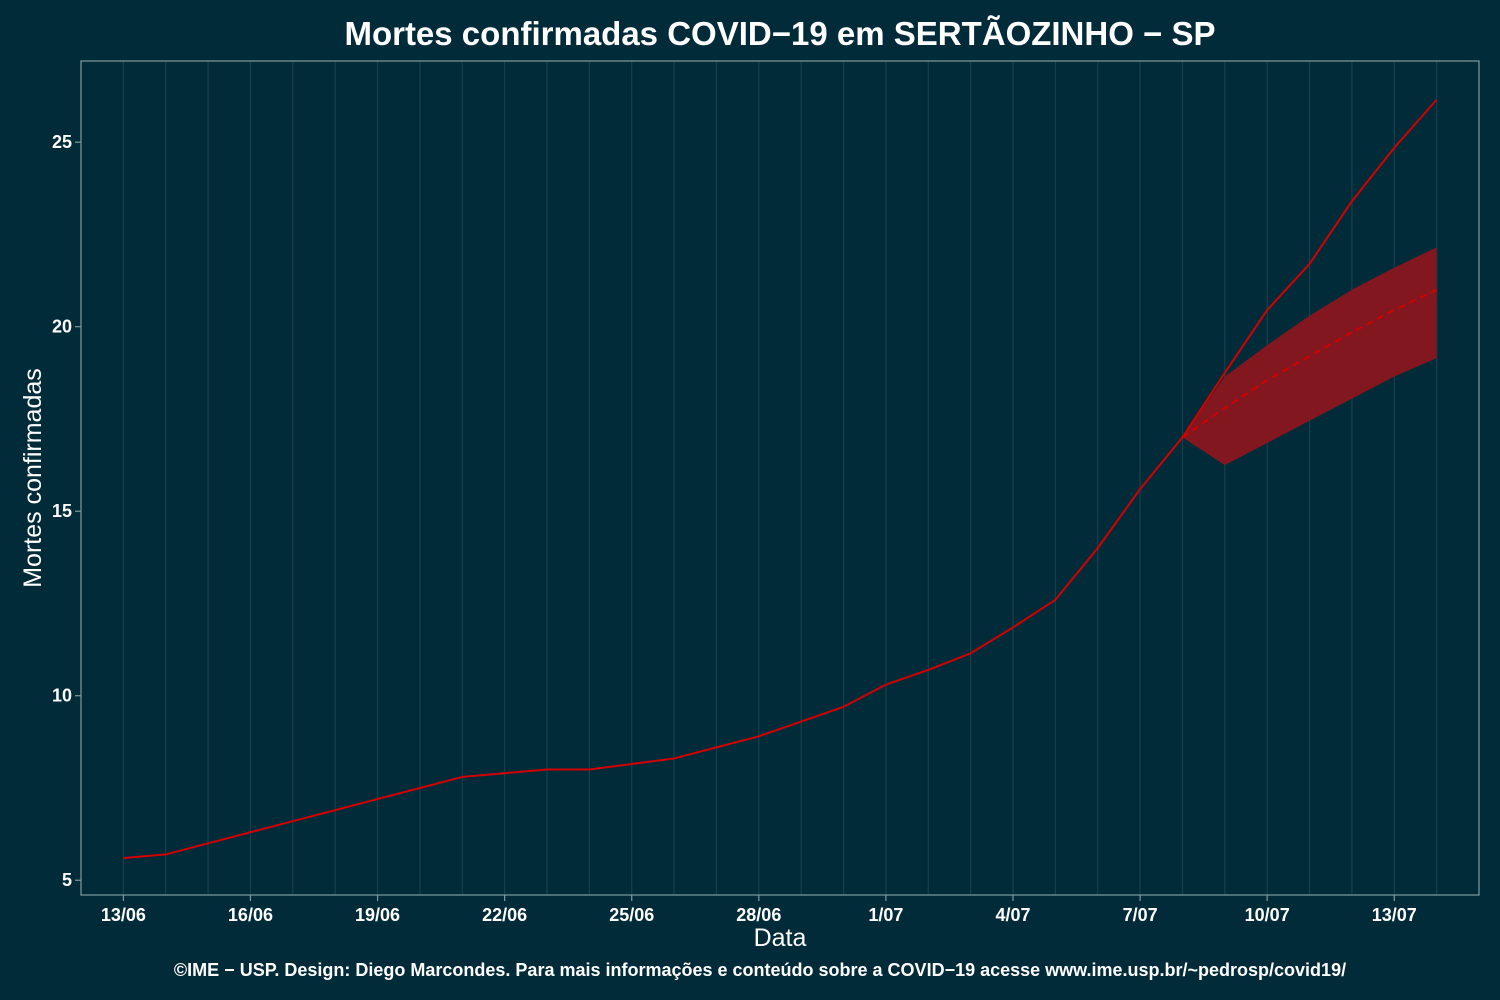  What do you see at coordinates (885, 915) in the screenshot?
I see `x-tick-label: 1/07` at bounding box center [885, 915].